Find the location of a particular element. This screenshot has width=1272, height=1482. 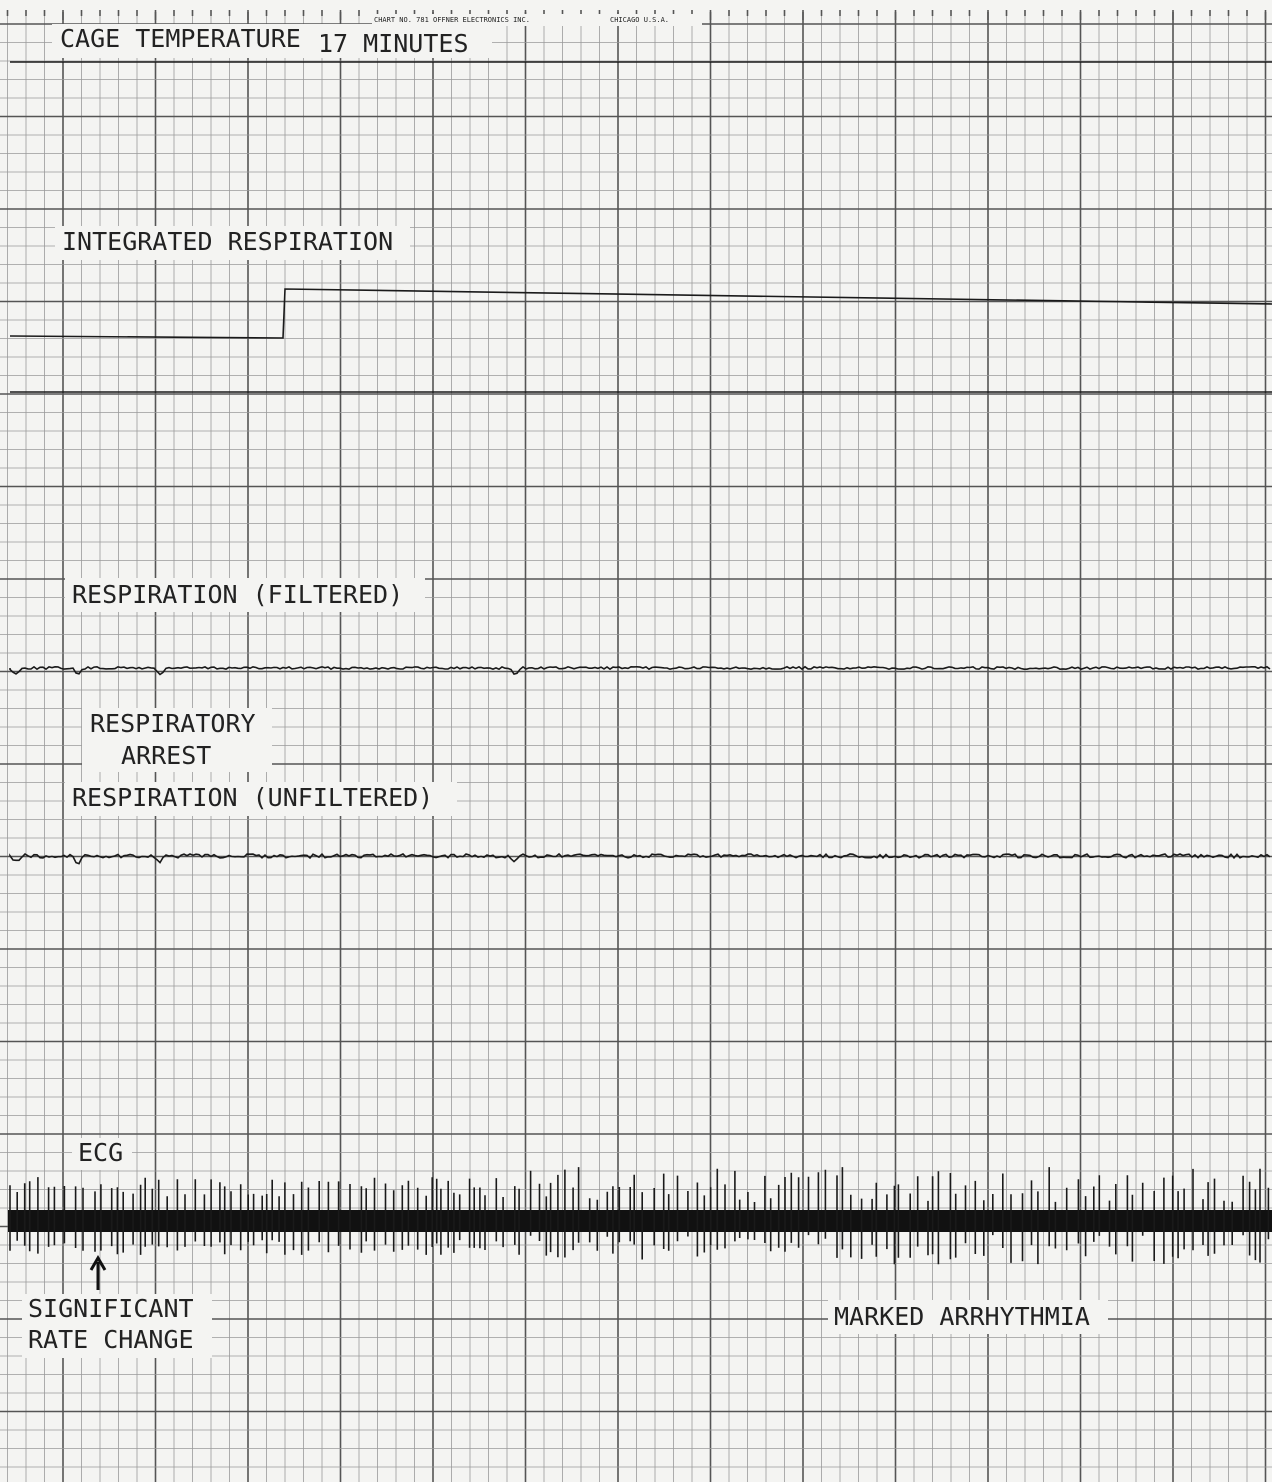

channel-label: INTEGRATED RESPIRATION is located at coordinates (227, 241).